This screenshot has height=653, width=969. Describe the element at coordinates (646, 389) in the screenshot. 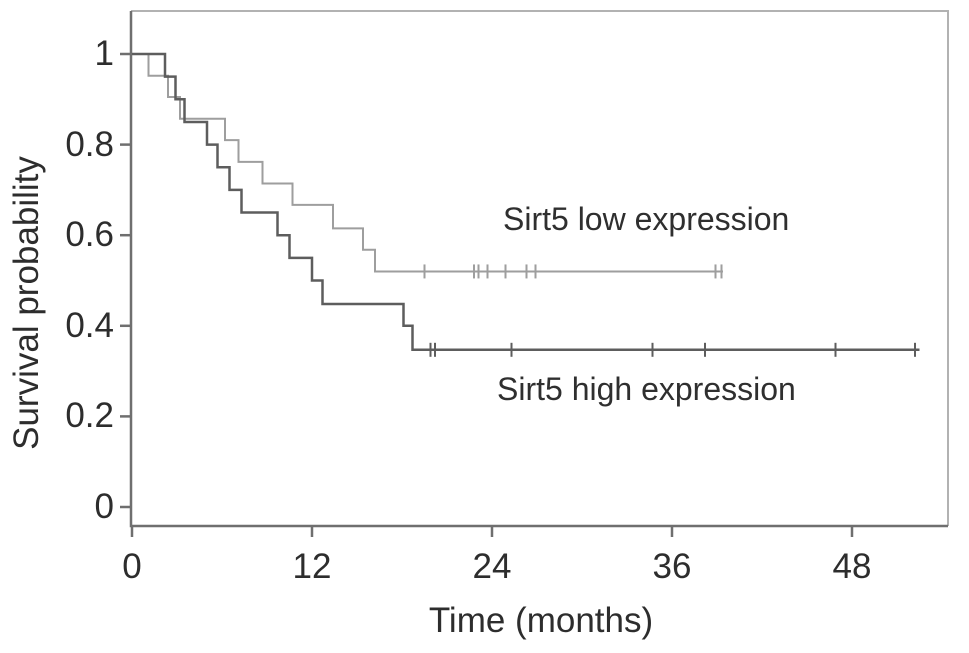

I see `series-label-sirt5-high: Sirt5 high expression` at that location.